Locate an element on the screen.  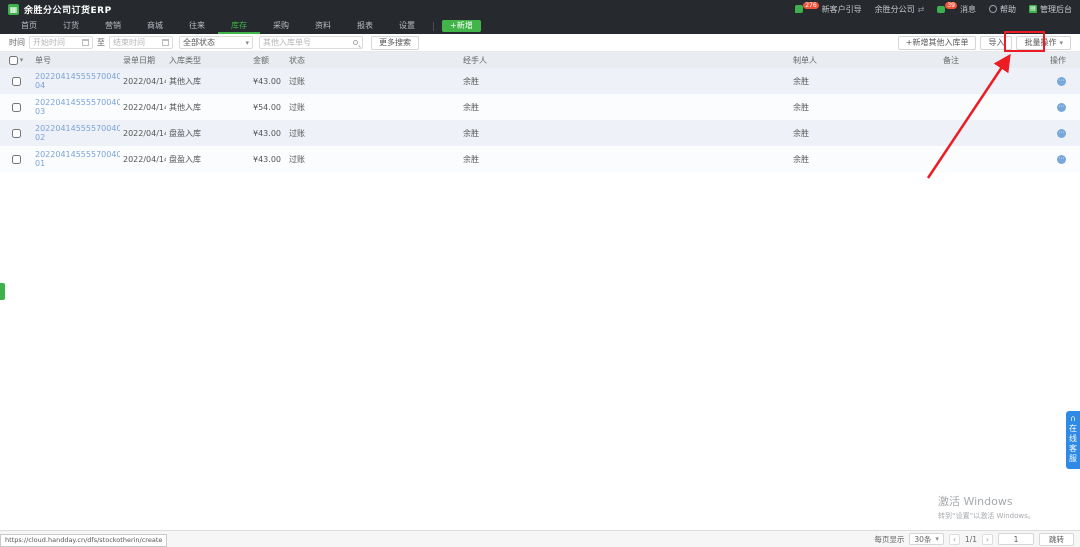
message-icon is located at coordinates (941, 9).